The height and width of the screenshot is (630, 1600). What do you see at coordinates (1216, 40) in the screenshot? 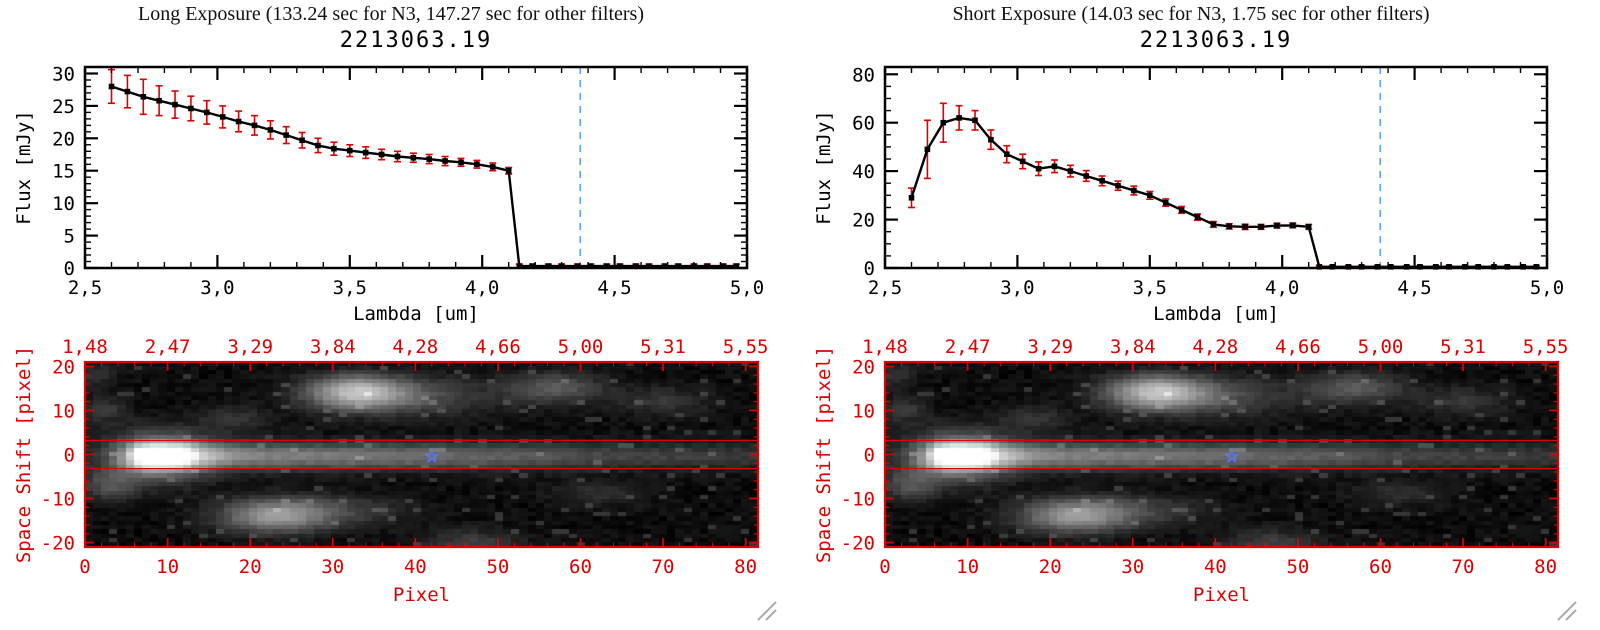
I see `object-id-short: 2213063.19` at bounding box center [1216, 40].